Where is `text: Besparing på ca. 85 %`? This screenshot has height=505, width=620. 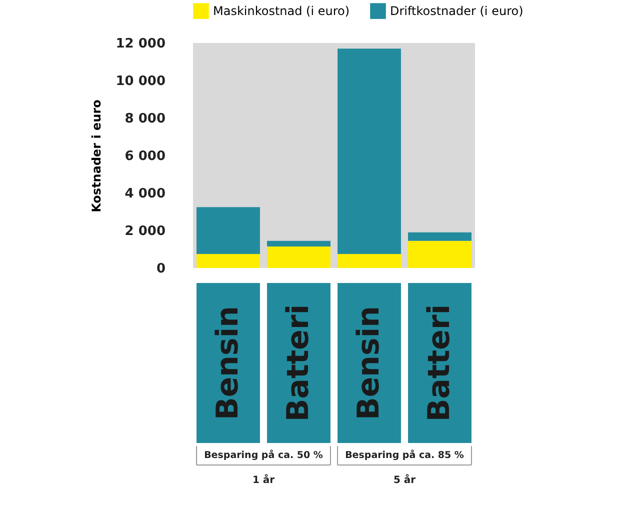 text: Besparing på ca. 85 % is located at coordinates (404, 455).